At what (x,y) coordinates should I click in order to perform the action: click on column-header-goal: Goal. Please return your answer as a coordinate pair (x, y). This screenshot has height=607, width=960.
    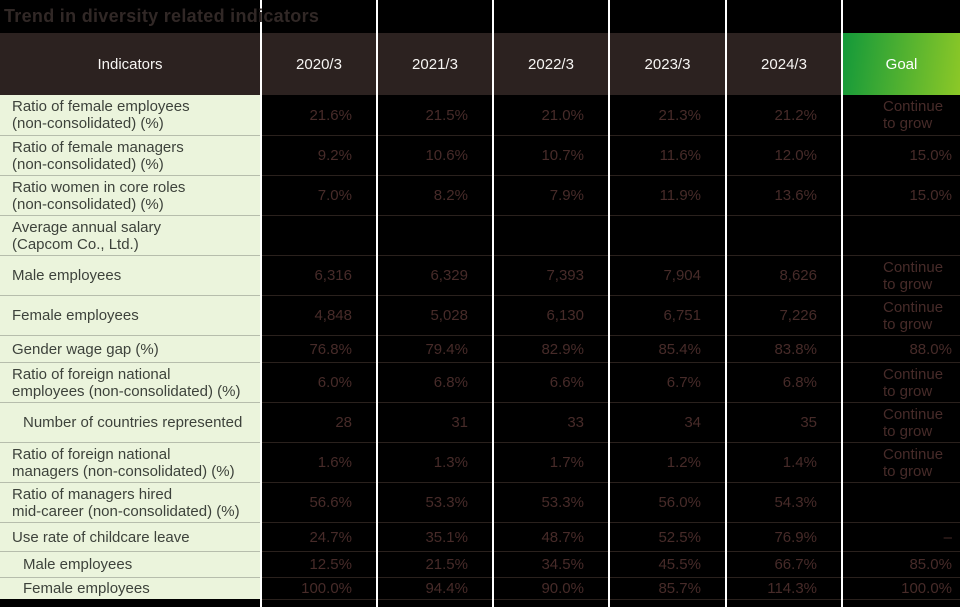
    Looking at the image, I should click on (901, 64).